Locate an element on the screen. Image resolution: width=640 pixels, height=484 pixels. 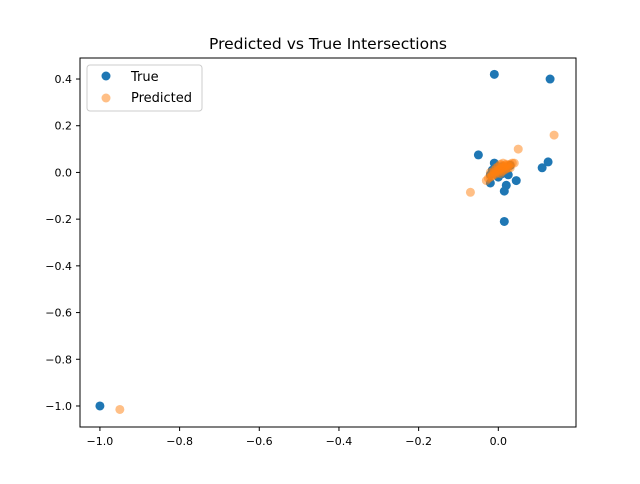
y-tick-label: 0.2 is located at coordinates (64, 126).